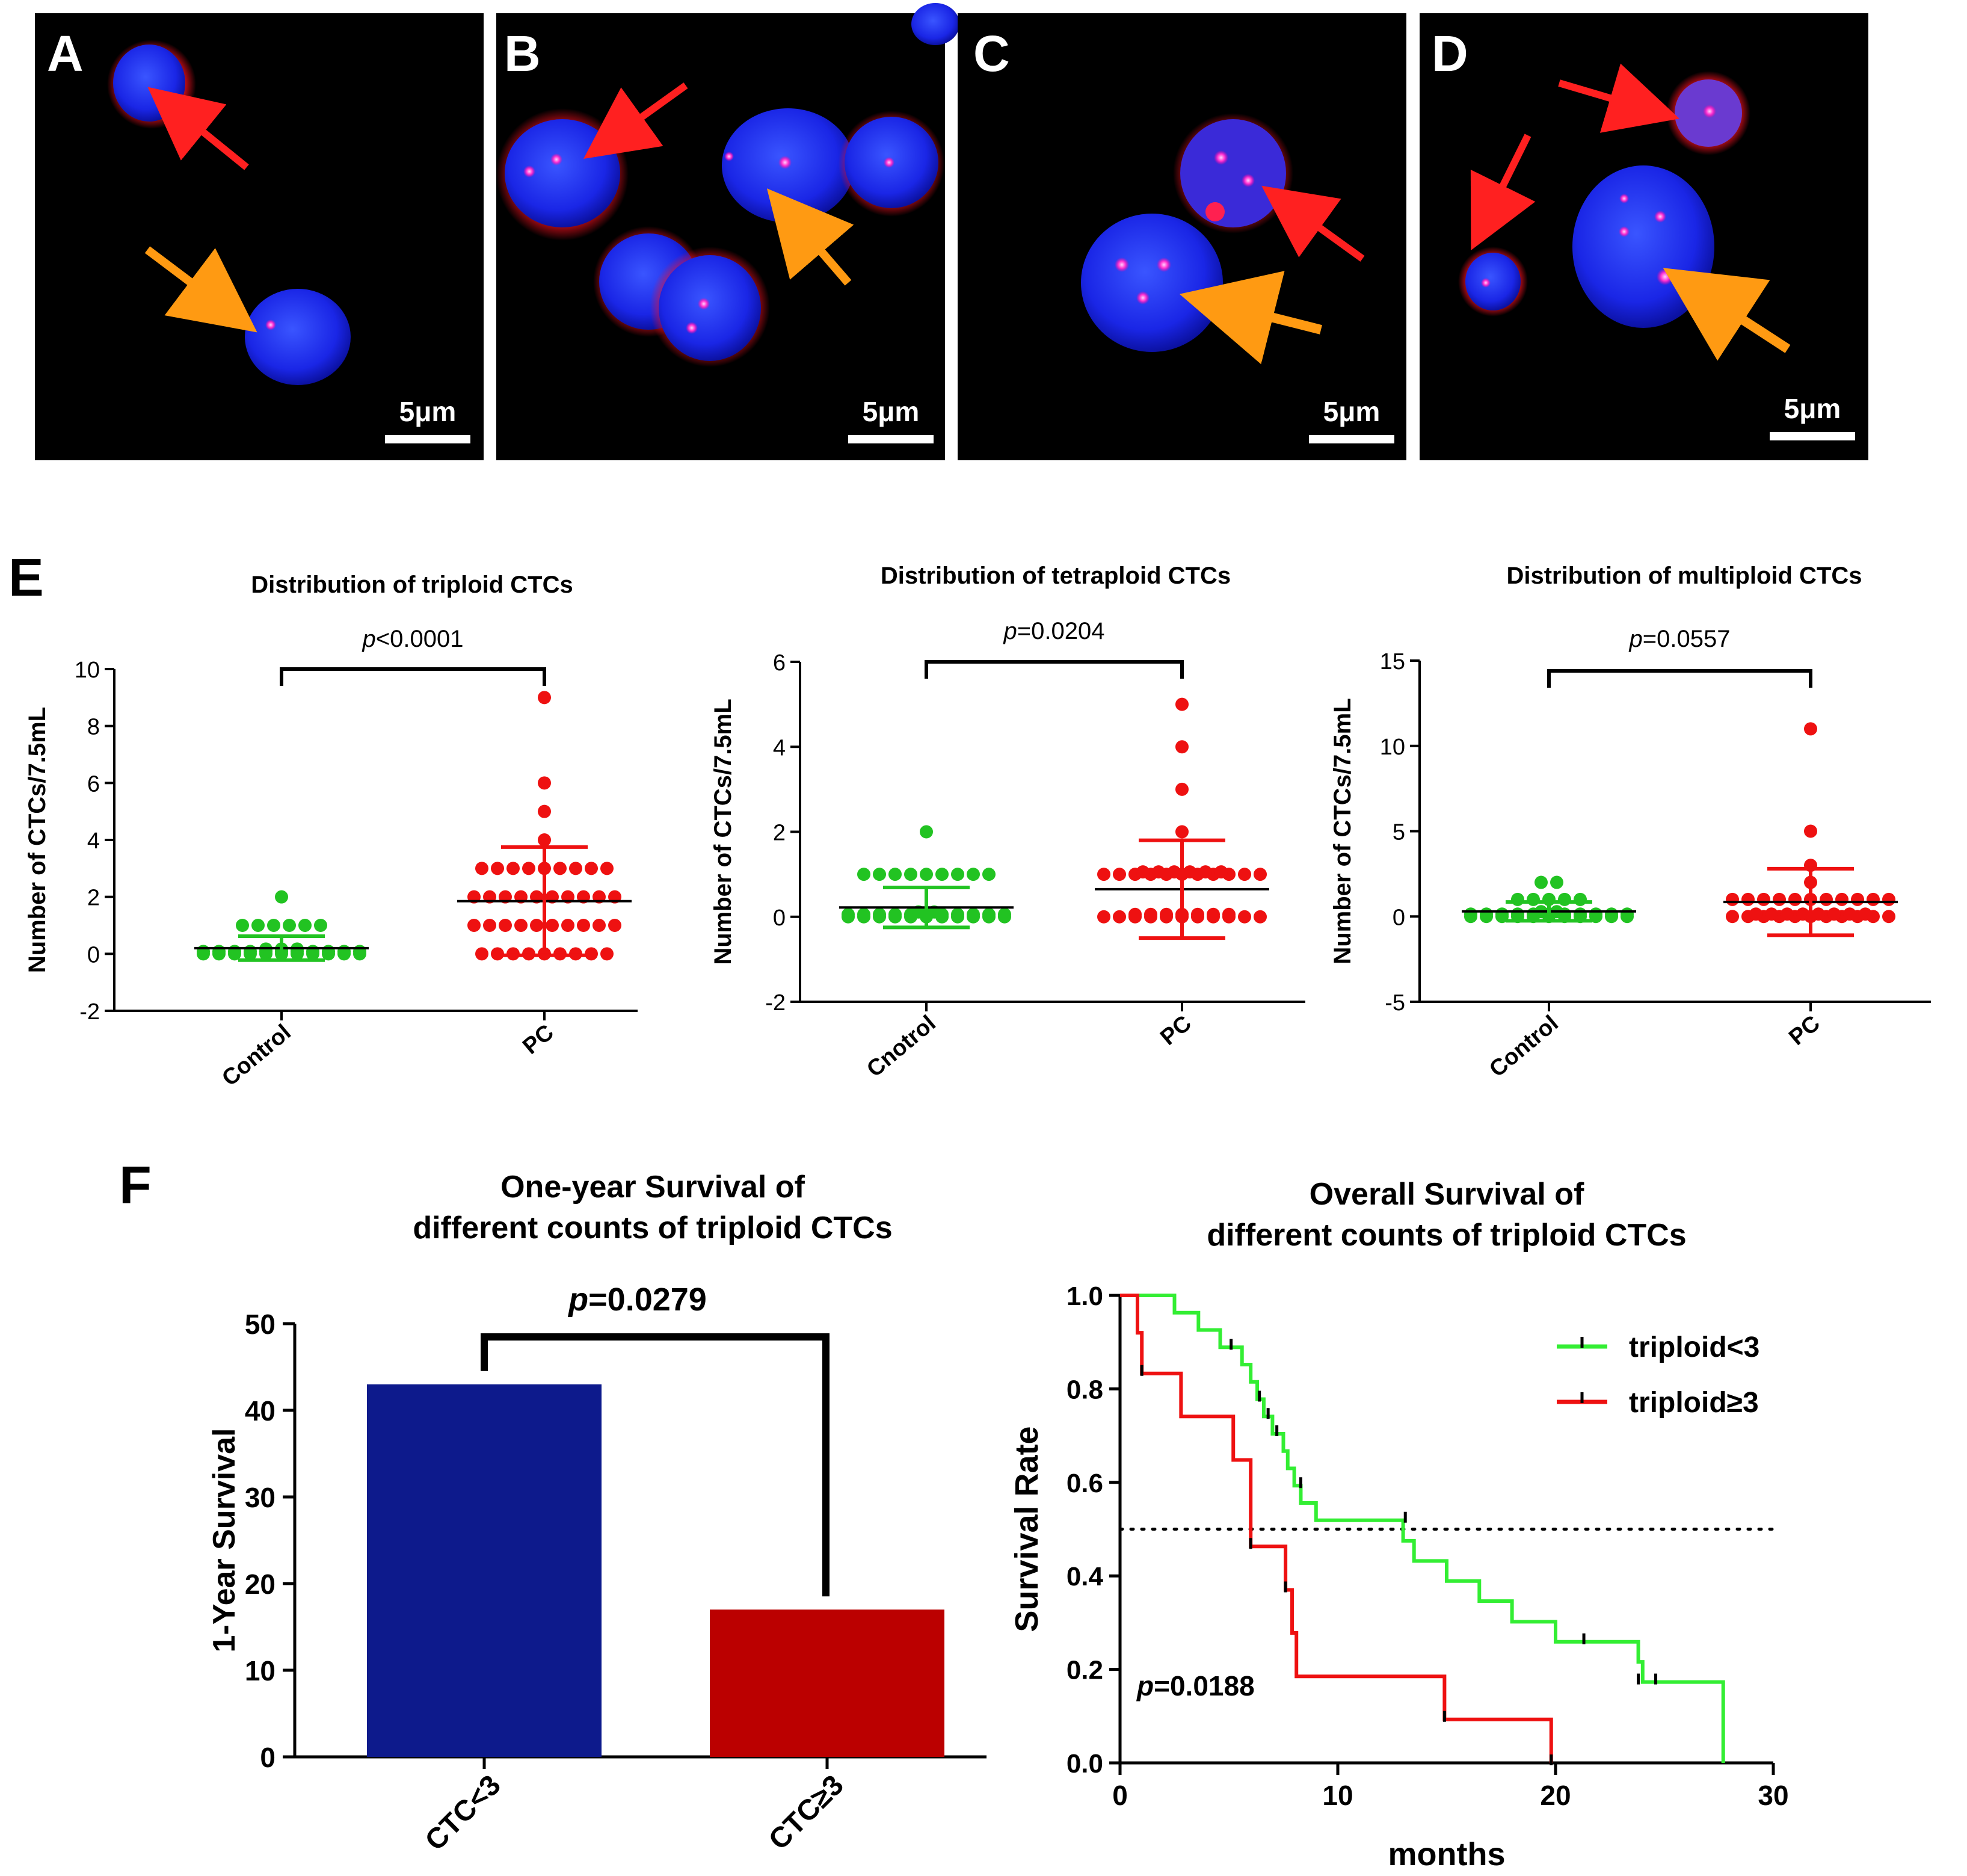 This screenshot has width=1967, height=1876. I want to click on y-tick-label: -5, so click(1395, 1003).